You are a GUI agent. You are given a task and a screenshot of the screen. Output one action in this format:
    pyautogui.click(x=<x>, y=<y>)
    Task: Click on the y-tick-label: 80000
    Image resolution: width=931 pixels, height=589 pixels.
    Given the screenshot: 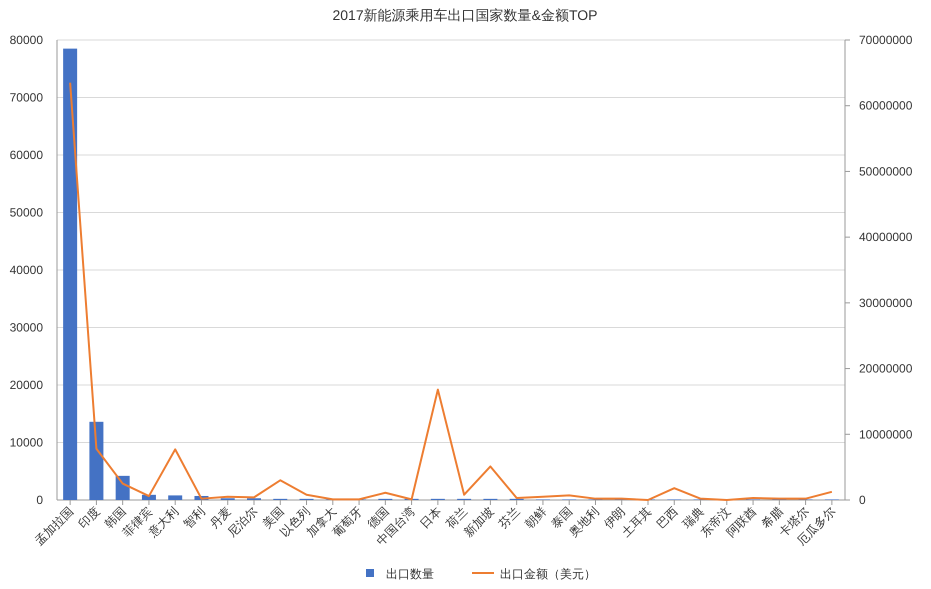 What is the action you would take?
    pyautogui.click(x=27, y=40)
    